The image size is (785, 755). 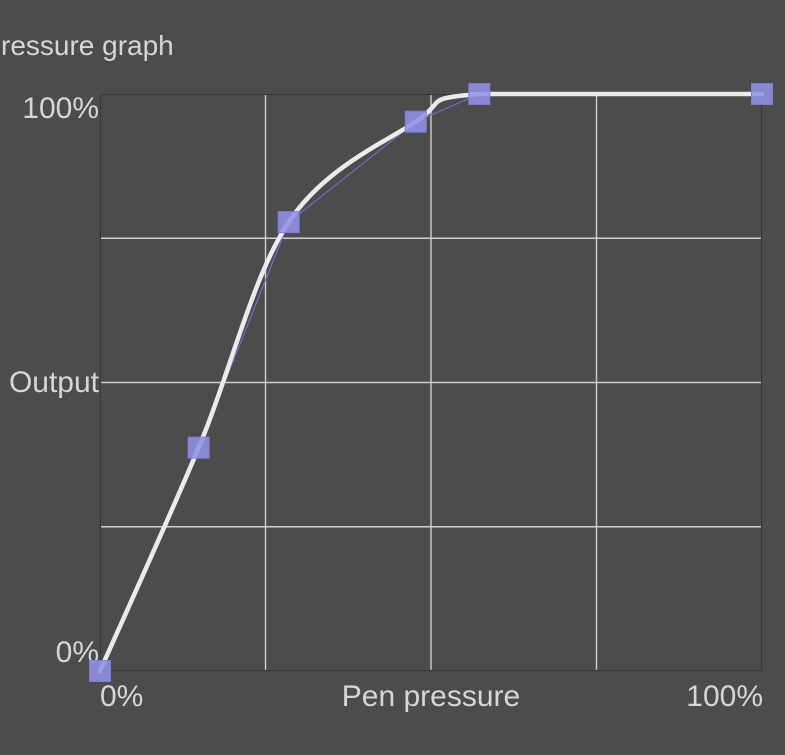 I want to click on pressure-graph-title: ressure graph, so click(x=87, y=45).